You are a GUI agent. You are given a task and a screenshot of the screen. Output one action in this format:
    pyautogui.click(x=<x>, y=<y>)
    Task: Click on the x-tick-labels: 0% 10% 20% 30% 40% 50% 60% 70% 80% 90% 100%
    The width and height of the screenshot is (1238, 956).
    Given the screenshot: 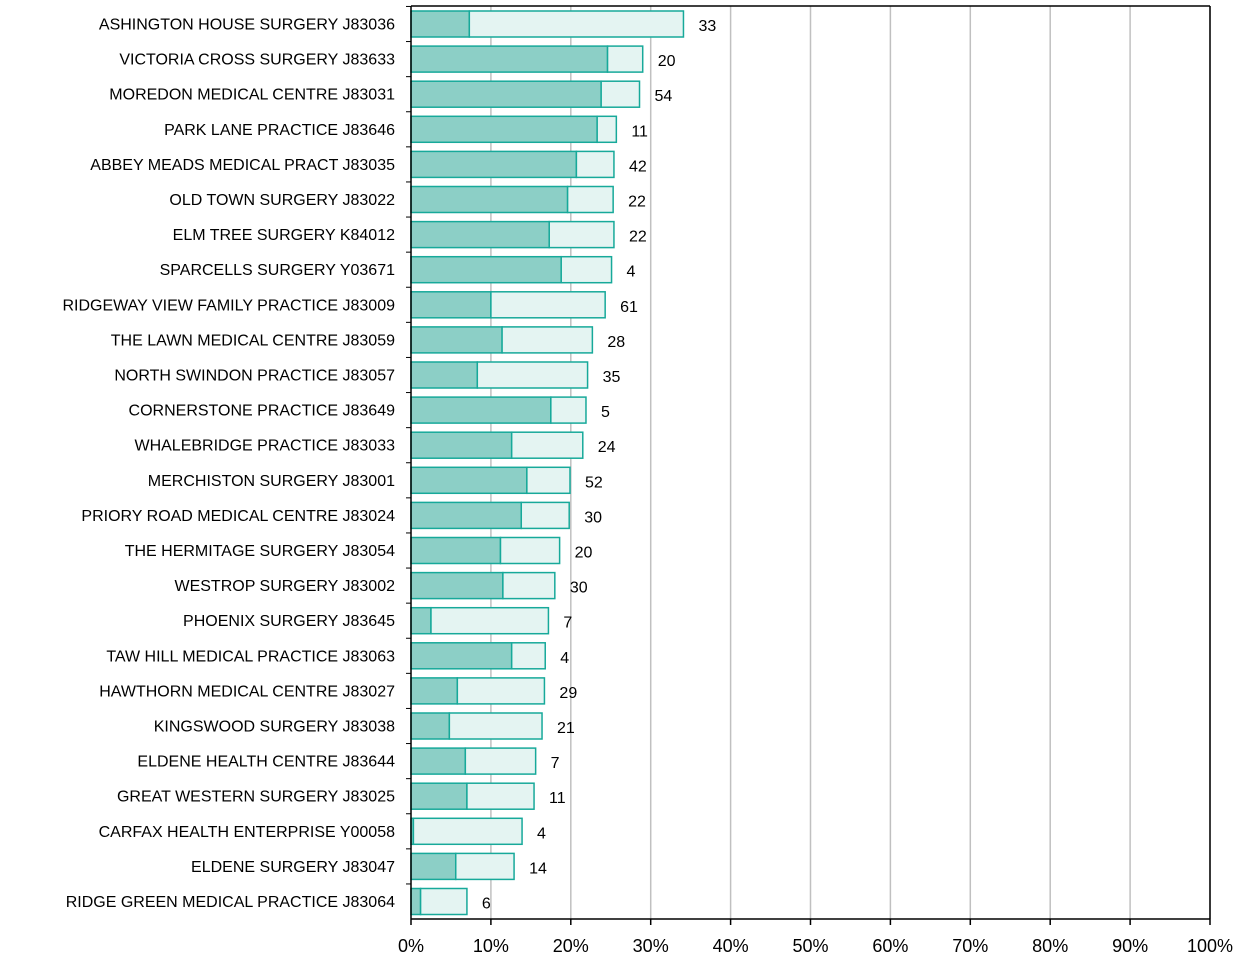 What is the action you would take?
    pyautogui.click(x=815, y=946)
    